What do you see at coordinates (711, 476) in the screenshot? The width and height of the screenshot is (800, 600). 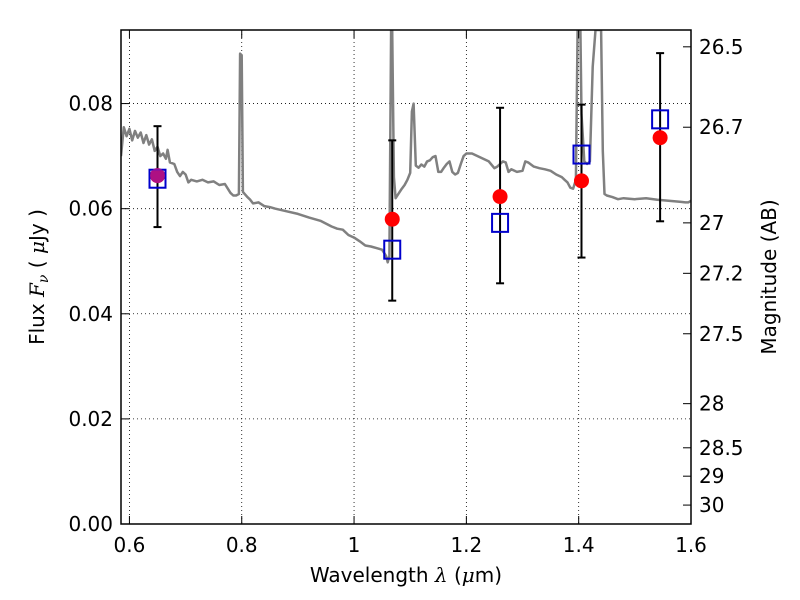 I see `y2-tick-label: 29` at bounding box center [711, 476].